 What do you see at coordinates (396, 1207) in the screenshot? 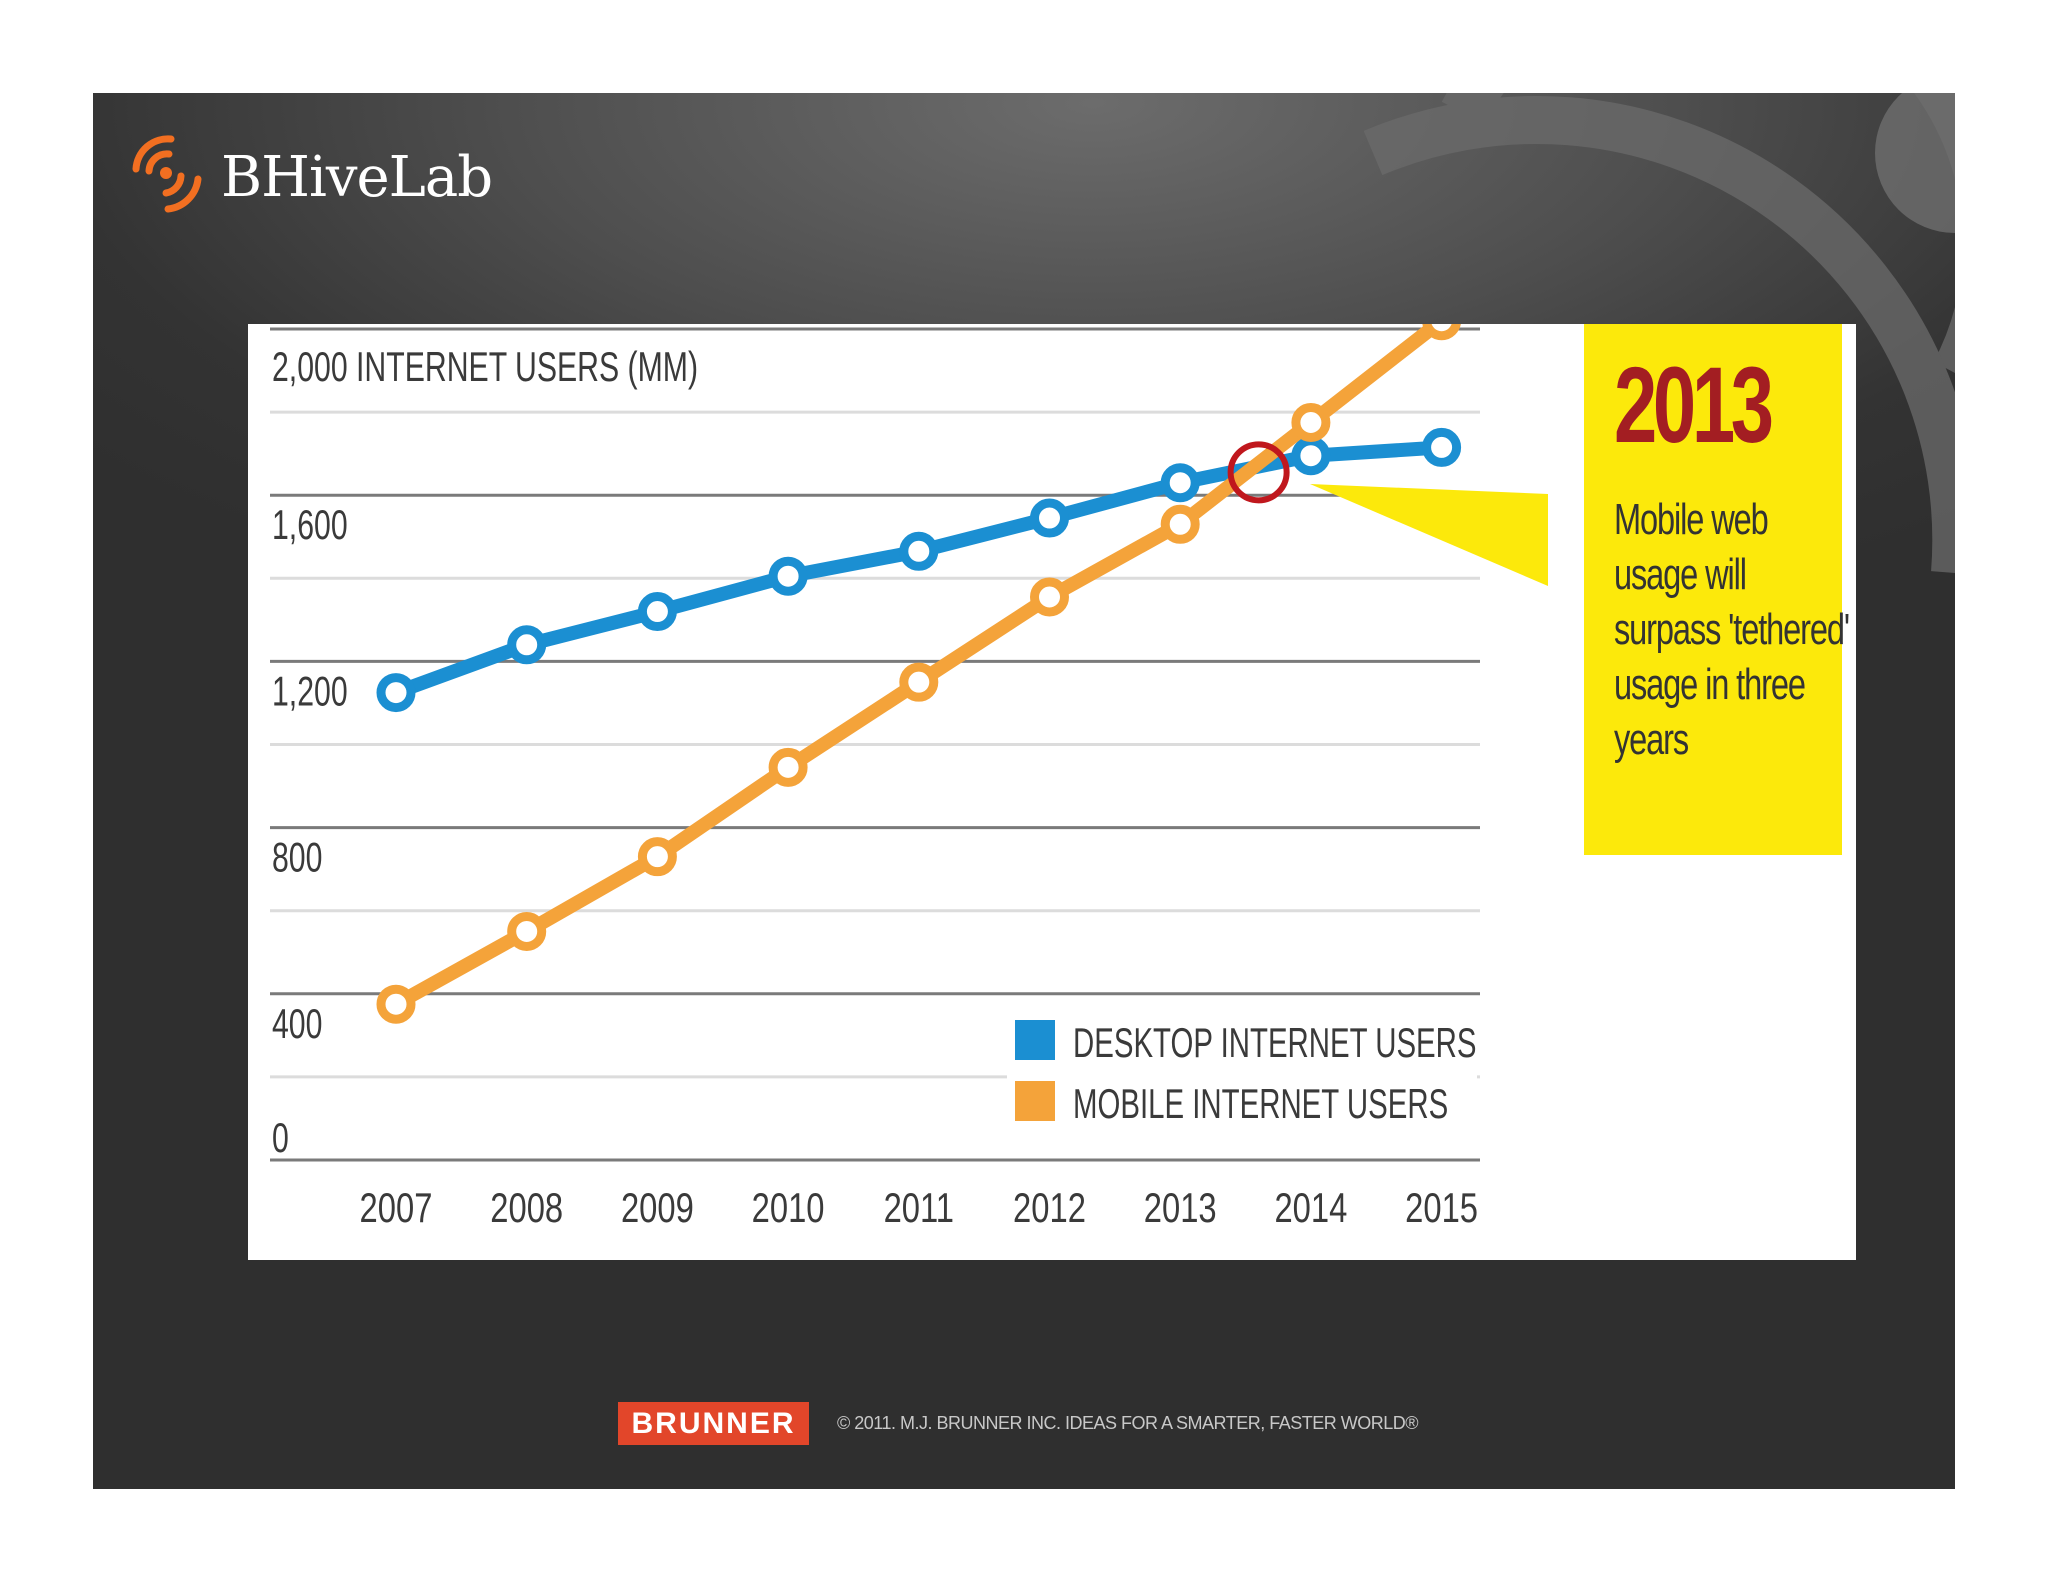
I see `x-tick-label: 2007` at bounding box center [396, 1207].